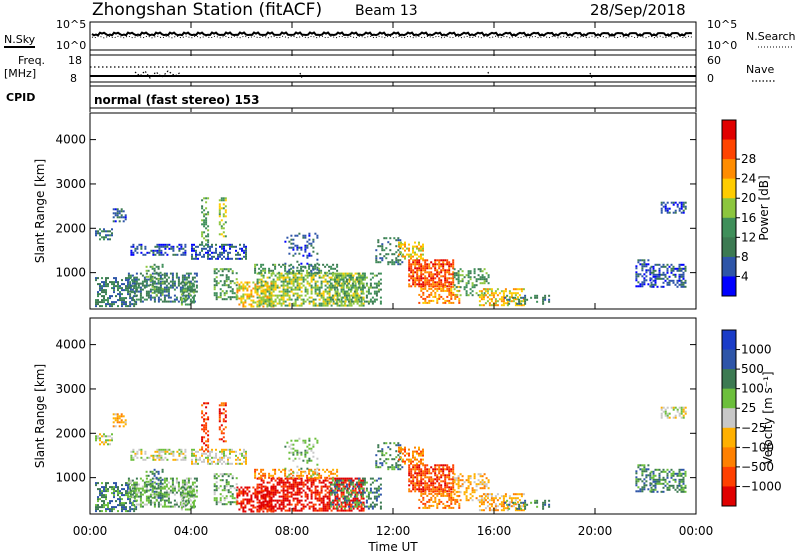 This screenshot has width=800, height=554. What do you see at coordinates (729, 286) in the screenshot?
I see `colorbar-block` at bounding box center [729, 286].